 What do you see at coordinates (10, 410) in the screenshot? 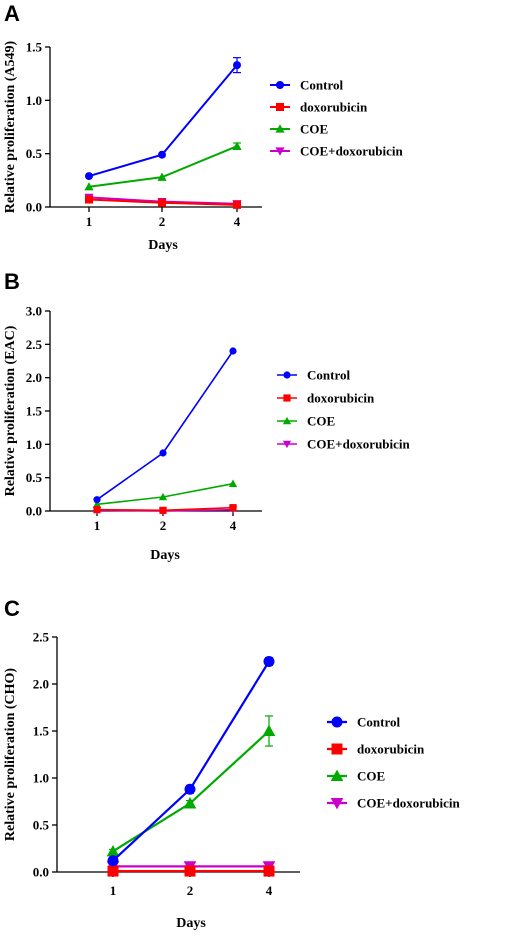
I see `y-axis-title: Relative proliferation (EAC)` at bounding box center [10, 410].